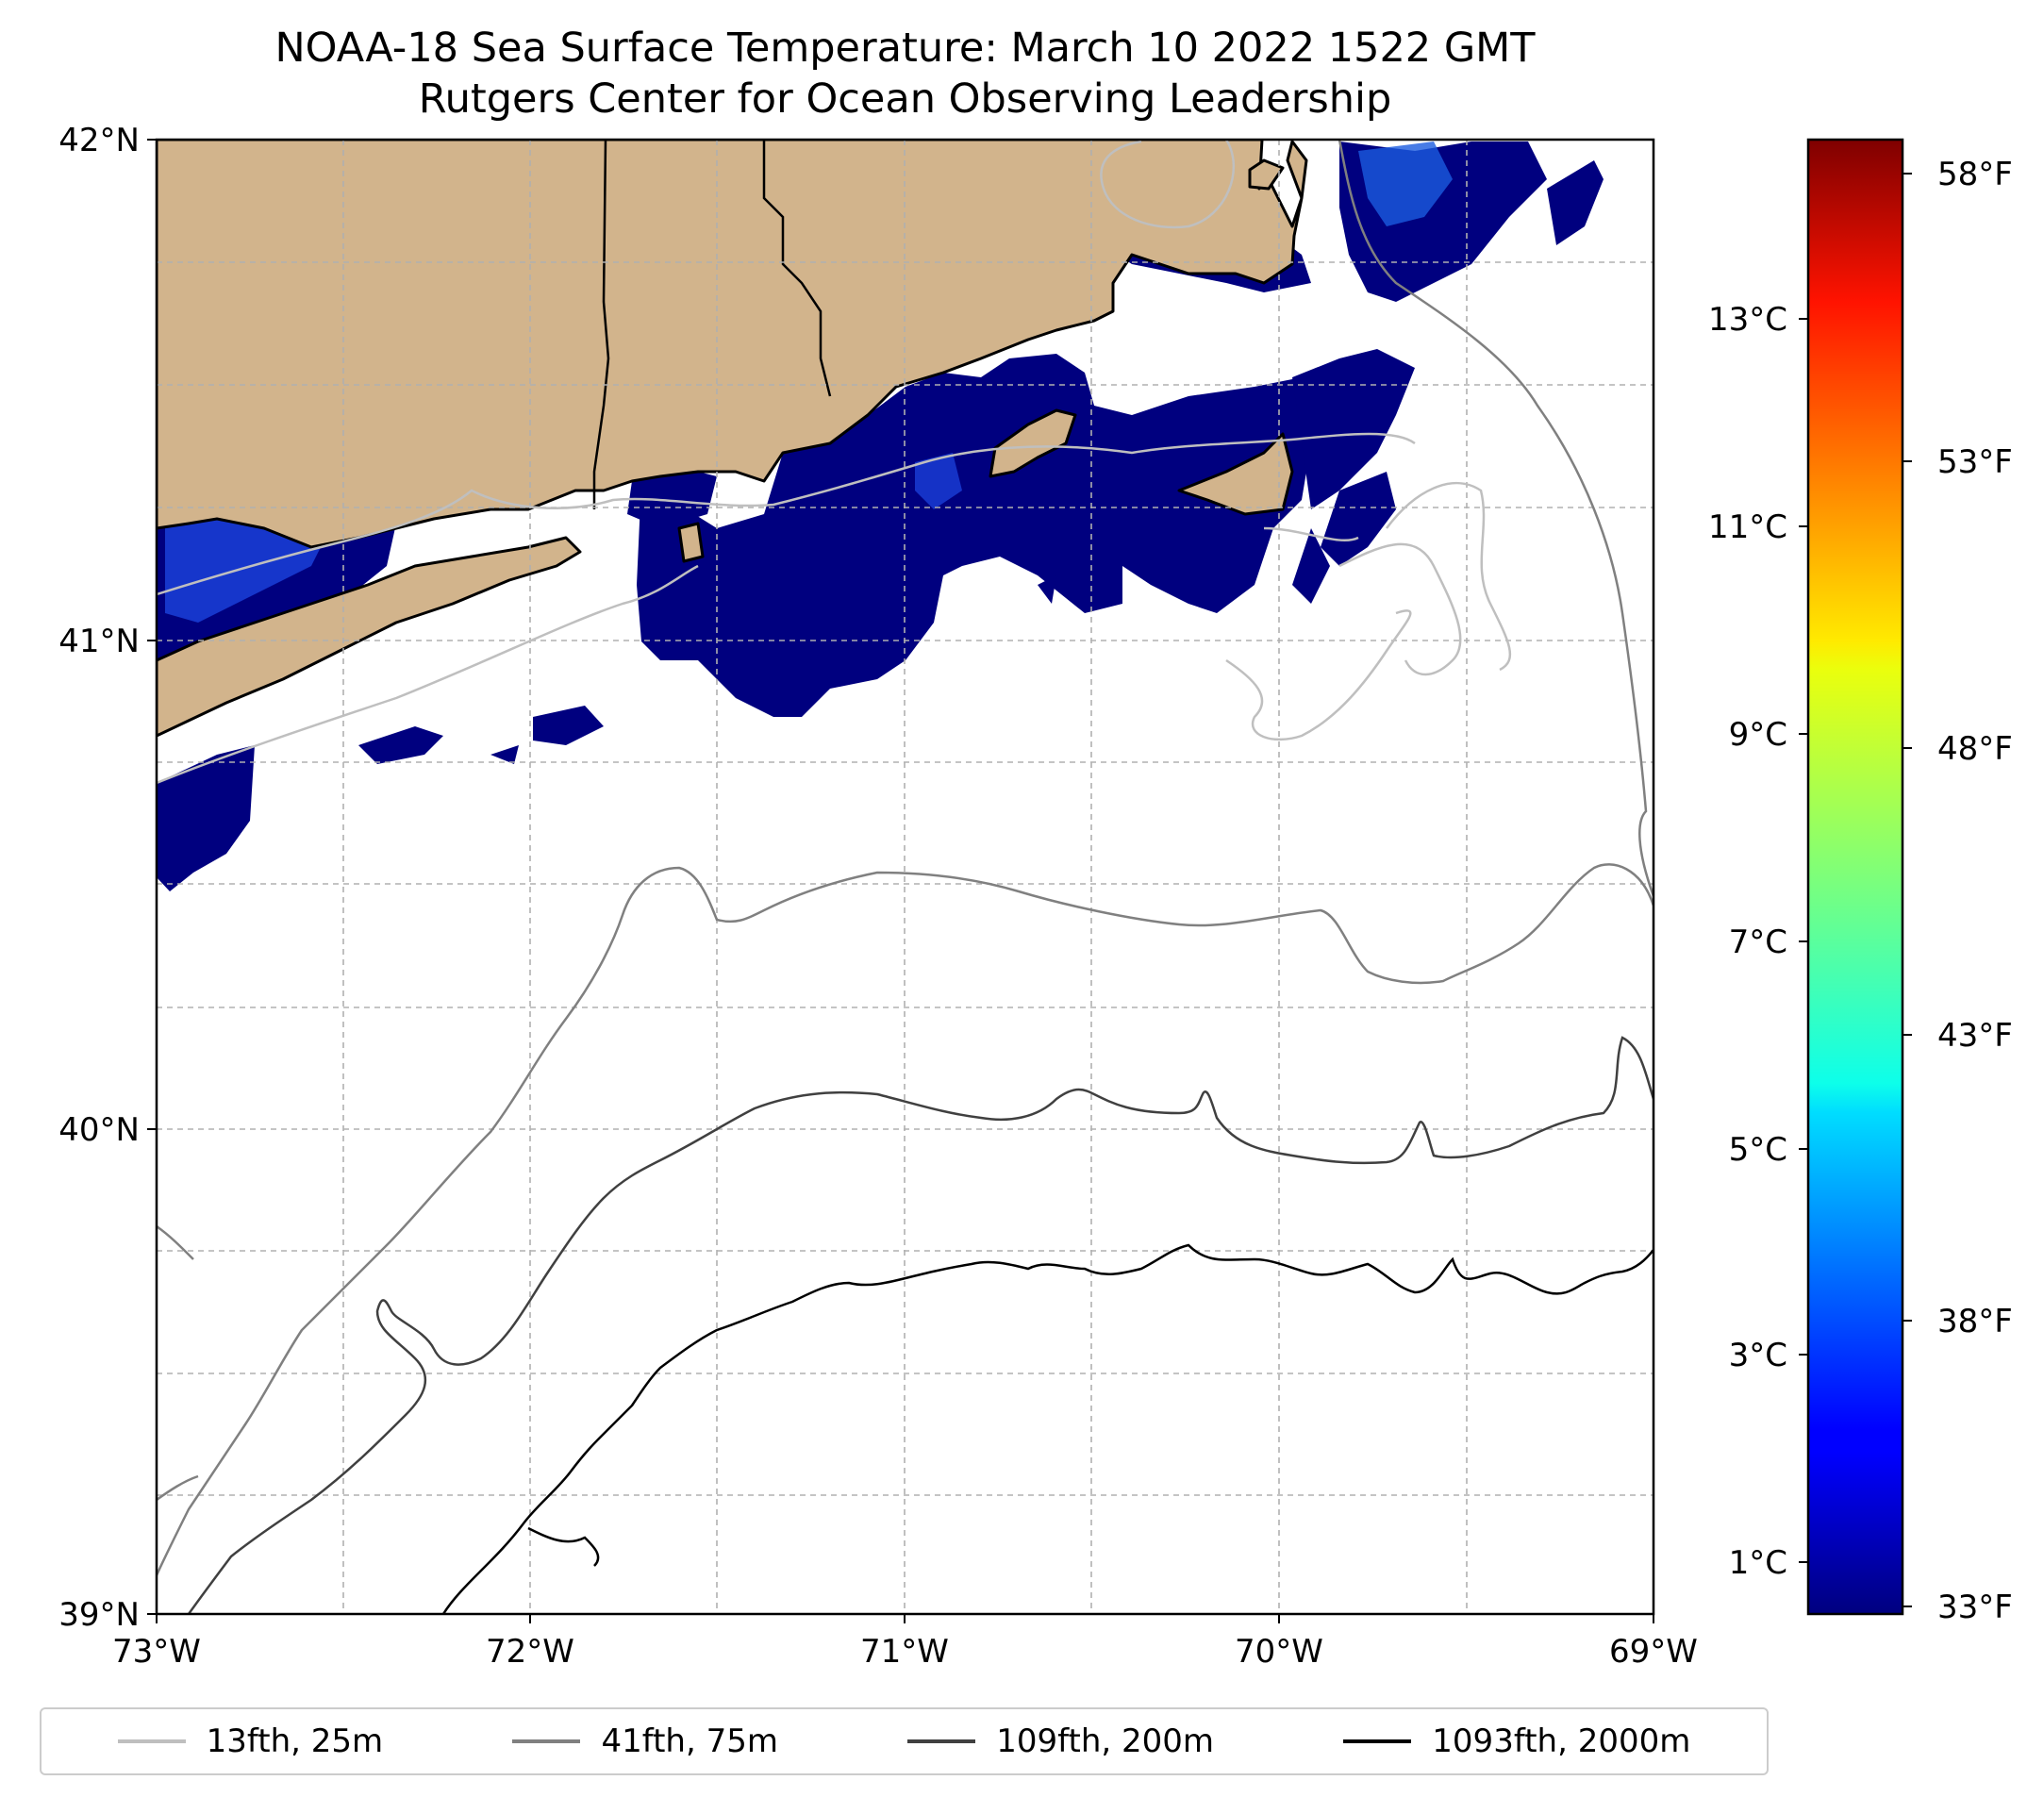  Describe the element at coordinates (1975, 749) in the screenshot. I see `colorbar-label-48f: 48°F` at that location.